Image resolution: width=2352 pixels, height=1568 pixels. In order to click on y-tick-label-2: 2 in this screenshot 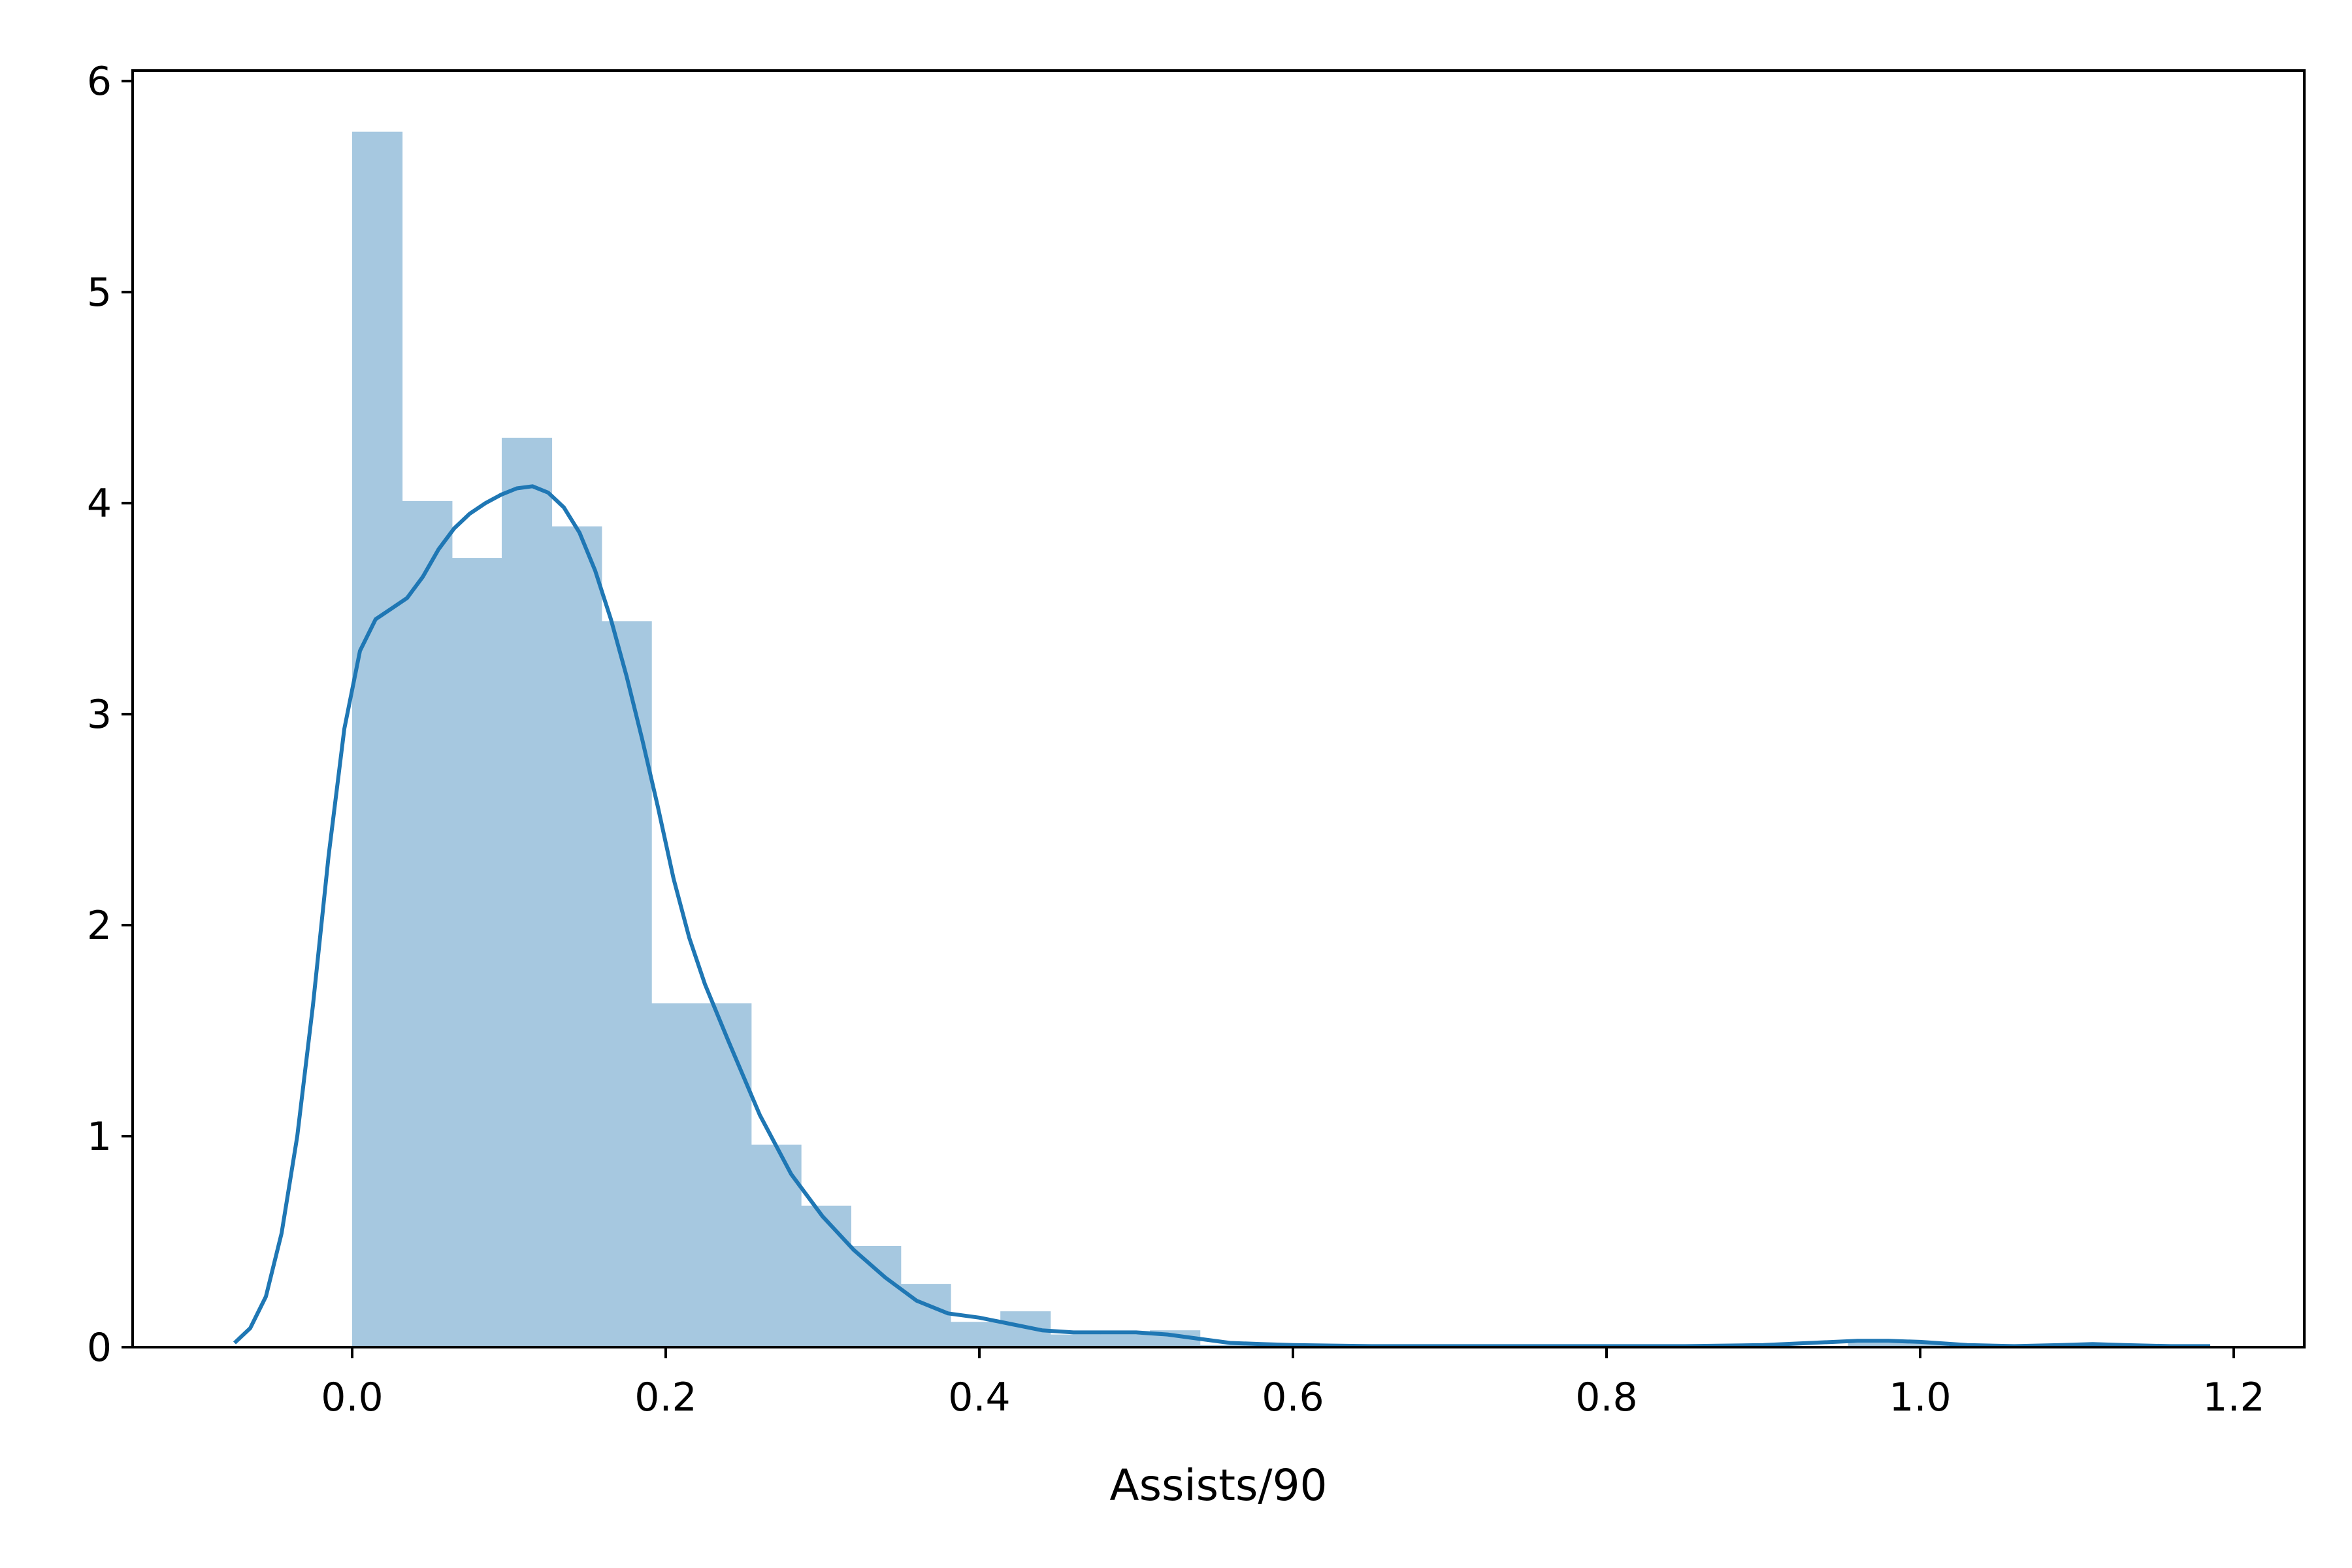, I will do `click(99, 926)`.